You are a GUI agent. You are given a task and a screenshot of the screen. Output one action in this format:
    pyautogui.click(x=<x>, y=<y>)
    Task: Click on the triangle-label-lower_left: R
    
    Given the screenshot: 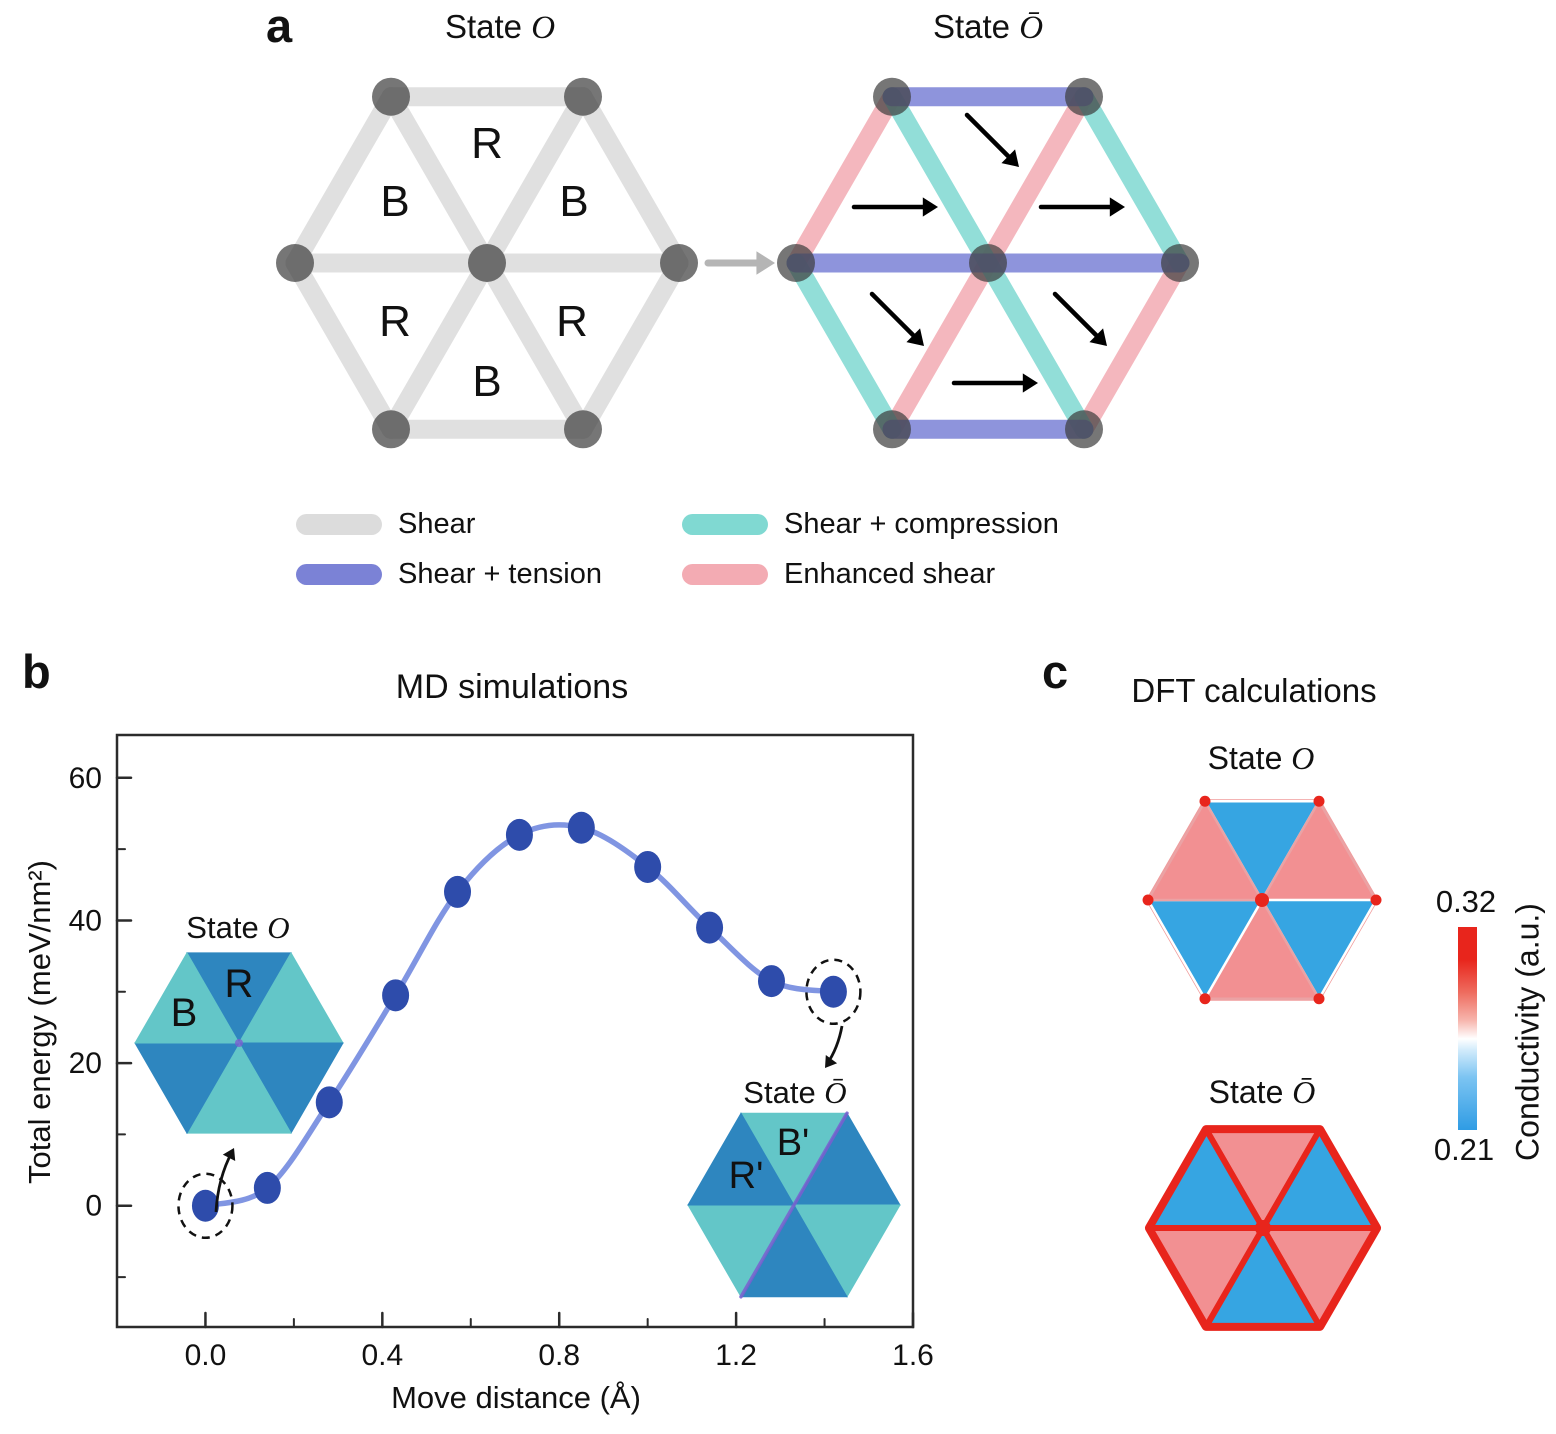 What is the action you would take?
    pyautogui.click(x=395, y=321)
    